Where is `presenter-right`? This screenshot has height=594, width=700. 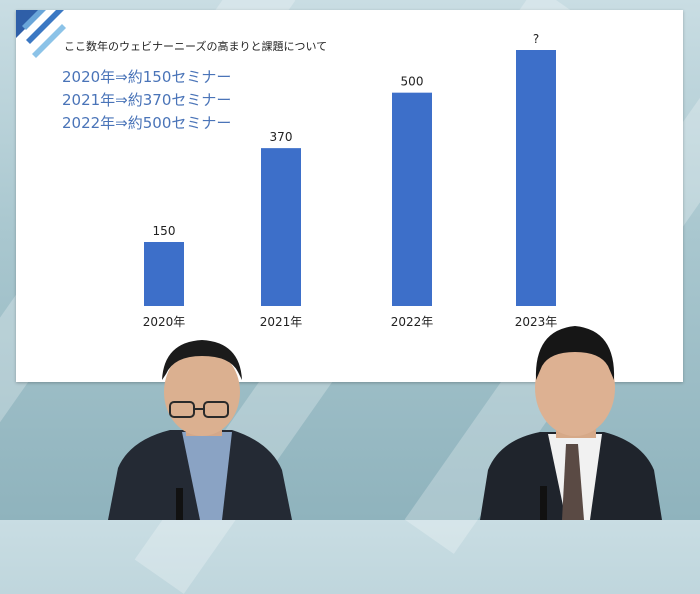 presenter-right is located at coordinates (571, 423).